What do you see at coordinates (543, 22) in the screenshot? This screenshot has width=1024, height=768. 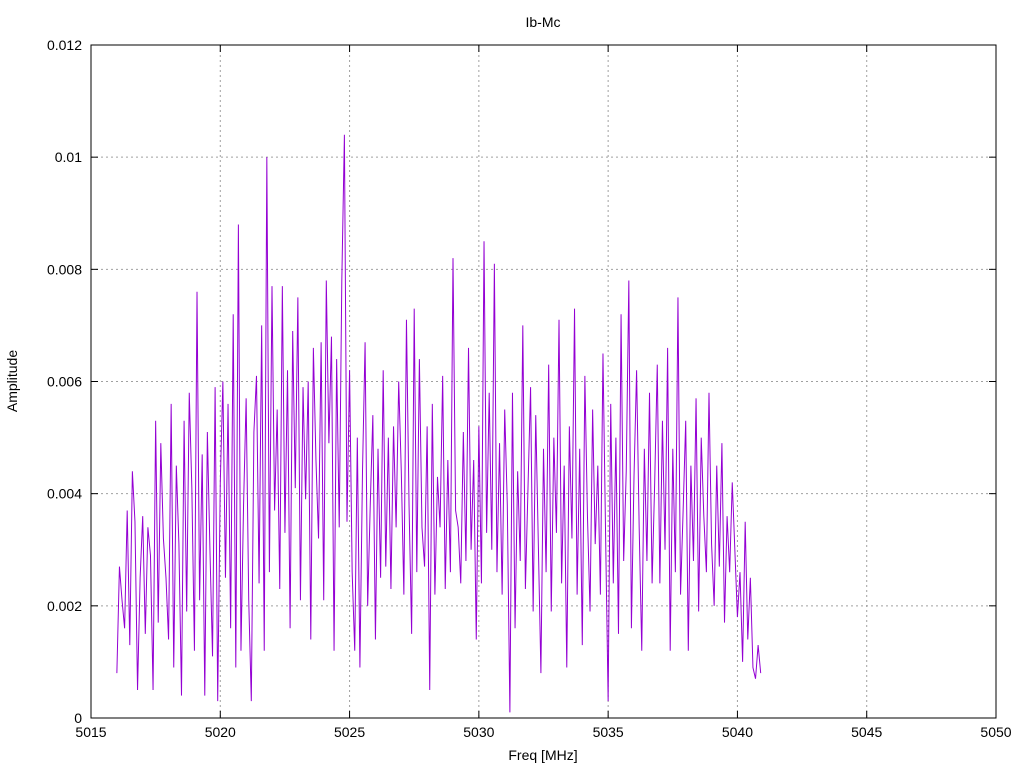 I see `chart-title: Ib-Mc` at bounding box center [543, 22].